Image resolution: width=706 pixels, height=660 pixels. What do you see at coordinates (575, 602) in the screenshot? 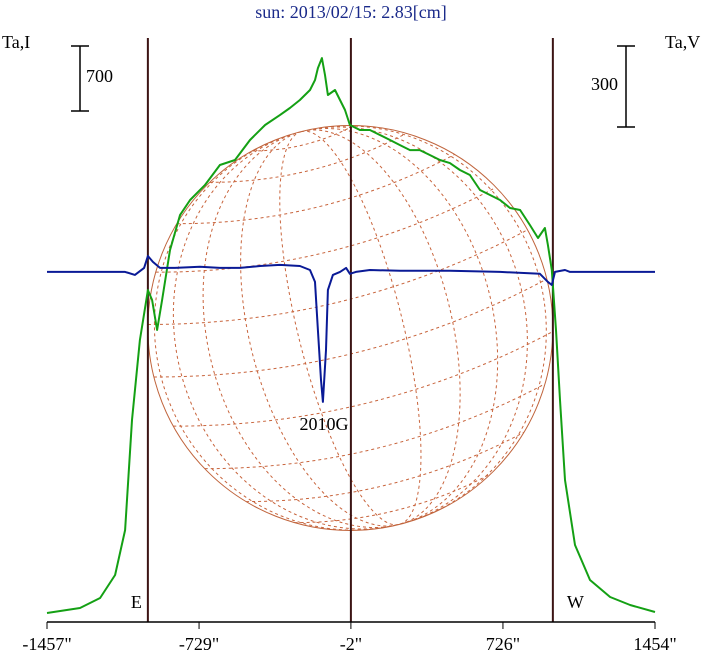
I see `limb-label: W` at bounding box center [575, 602].